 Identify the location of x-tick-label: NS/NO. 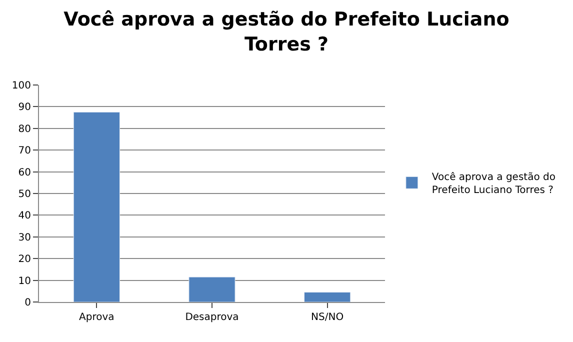
(327, 317).